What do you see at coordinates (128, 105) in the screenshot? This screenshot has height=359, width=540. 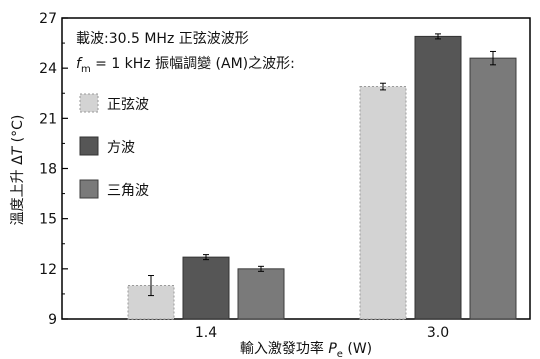 I see `legend-label-0: 正弦波` at bounding box center [128, 105].